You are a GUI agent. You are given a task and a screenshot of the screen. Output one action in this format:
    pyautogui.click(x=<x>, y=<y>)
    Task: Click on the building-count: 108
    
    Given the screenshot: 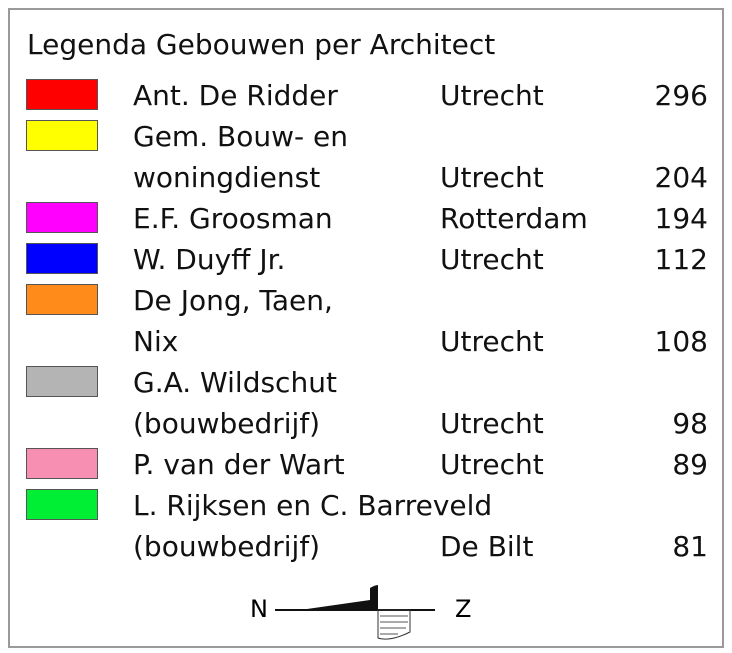 What is the action you would take?
    pyautogui.click(x=681, y=341)
    